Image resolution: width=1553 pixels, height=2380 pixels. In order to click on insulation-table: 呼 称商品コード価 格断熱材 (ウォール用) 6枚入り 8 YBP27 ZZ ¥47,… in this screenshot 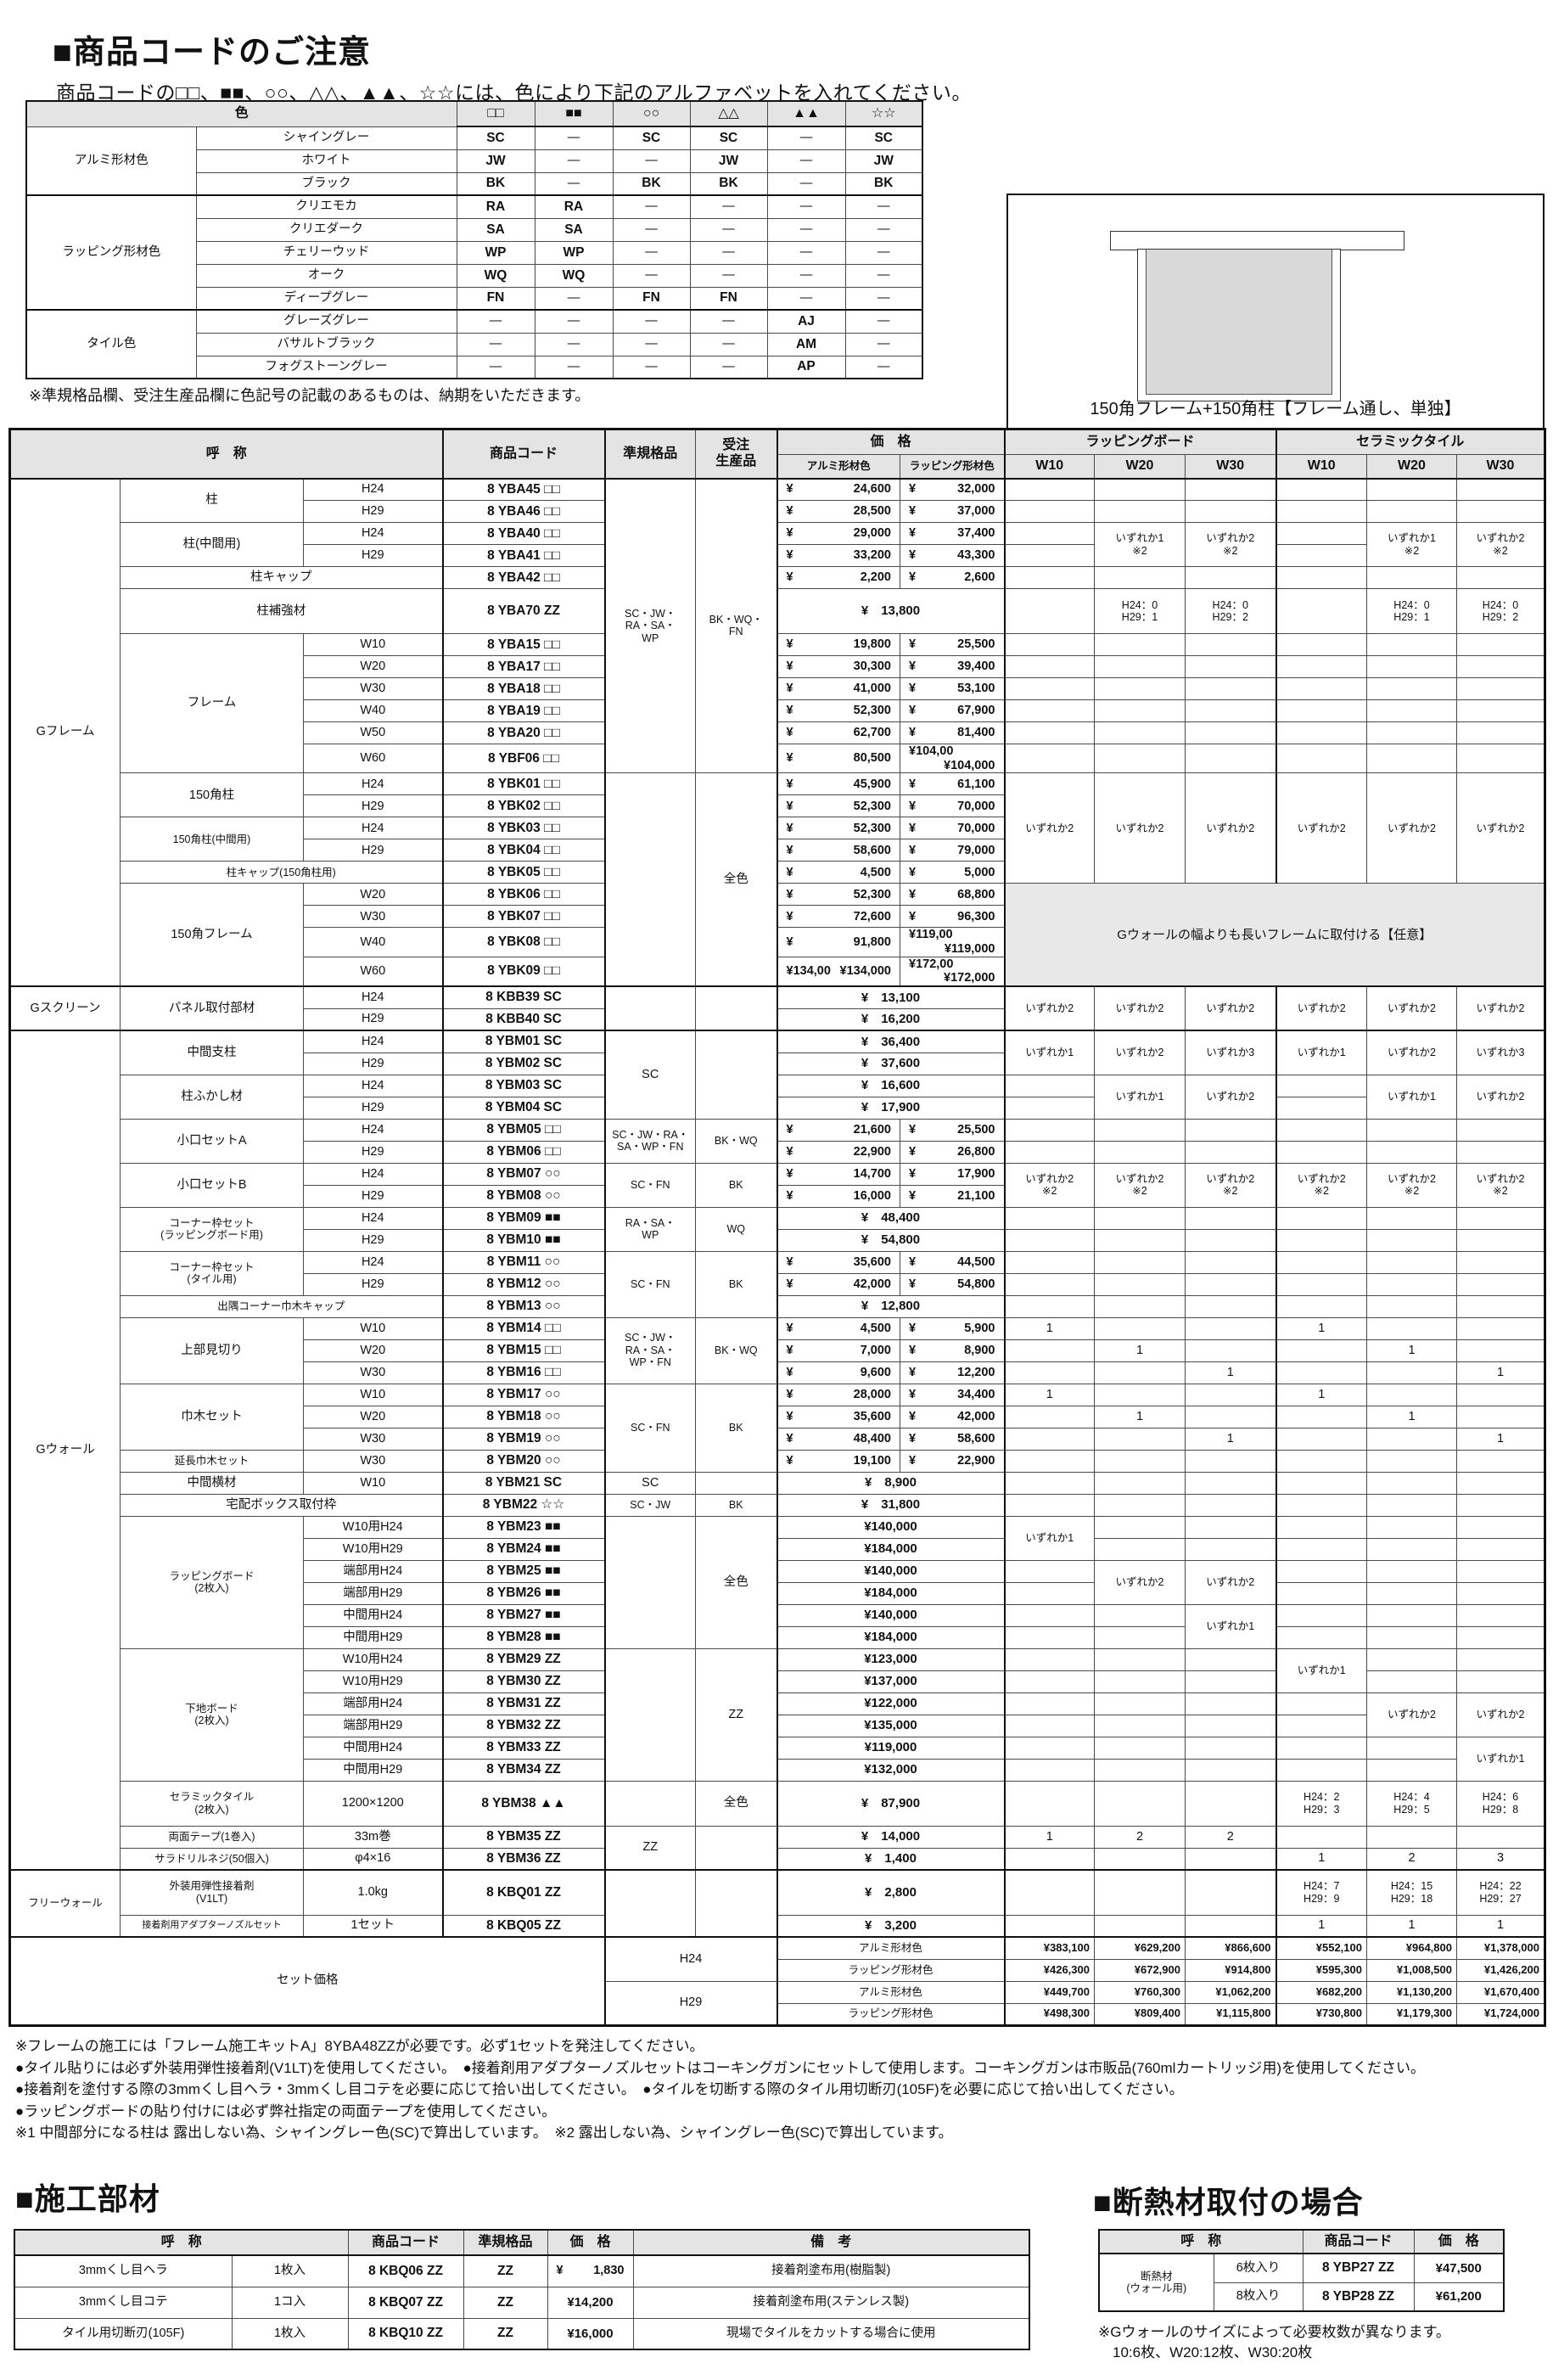, I will do `click(1301, 2270)`.